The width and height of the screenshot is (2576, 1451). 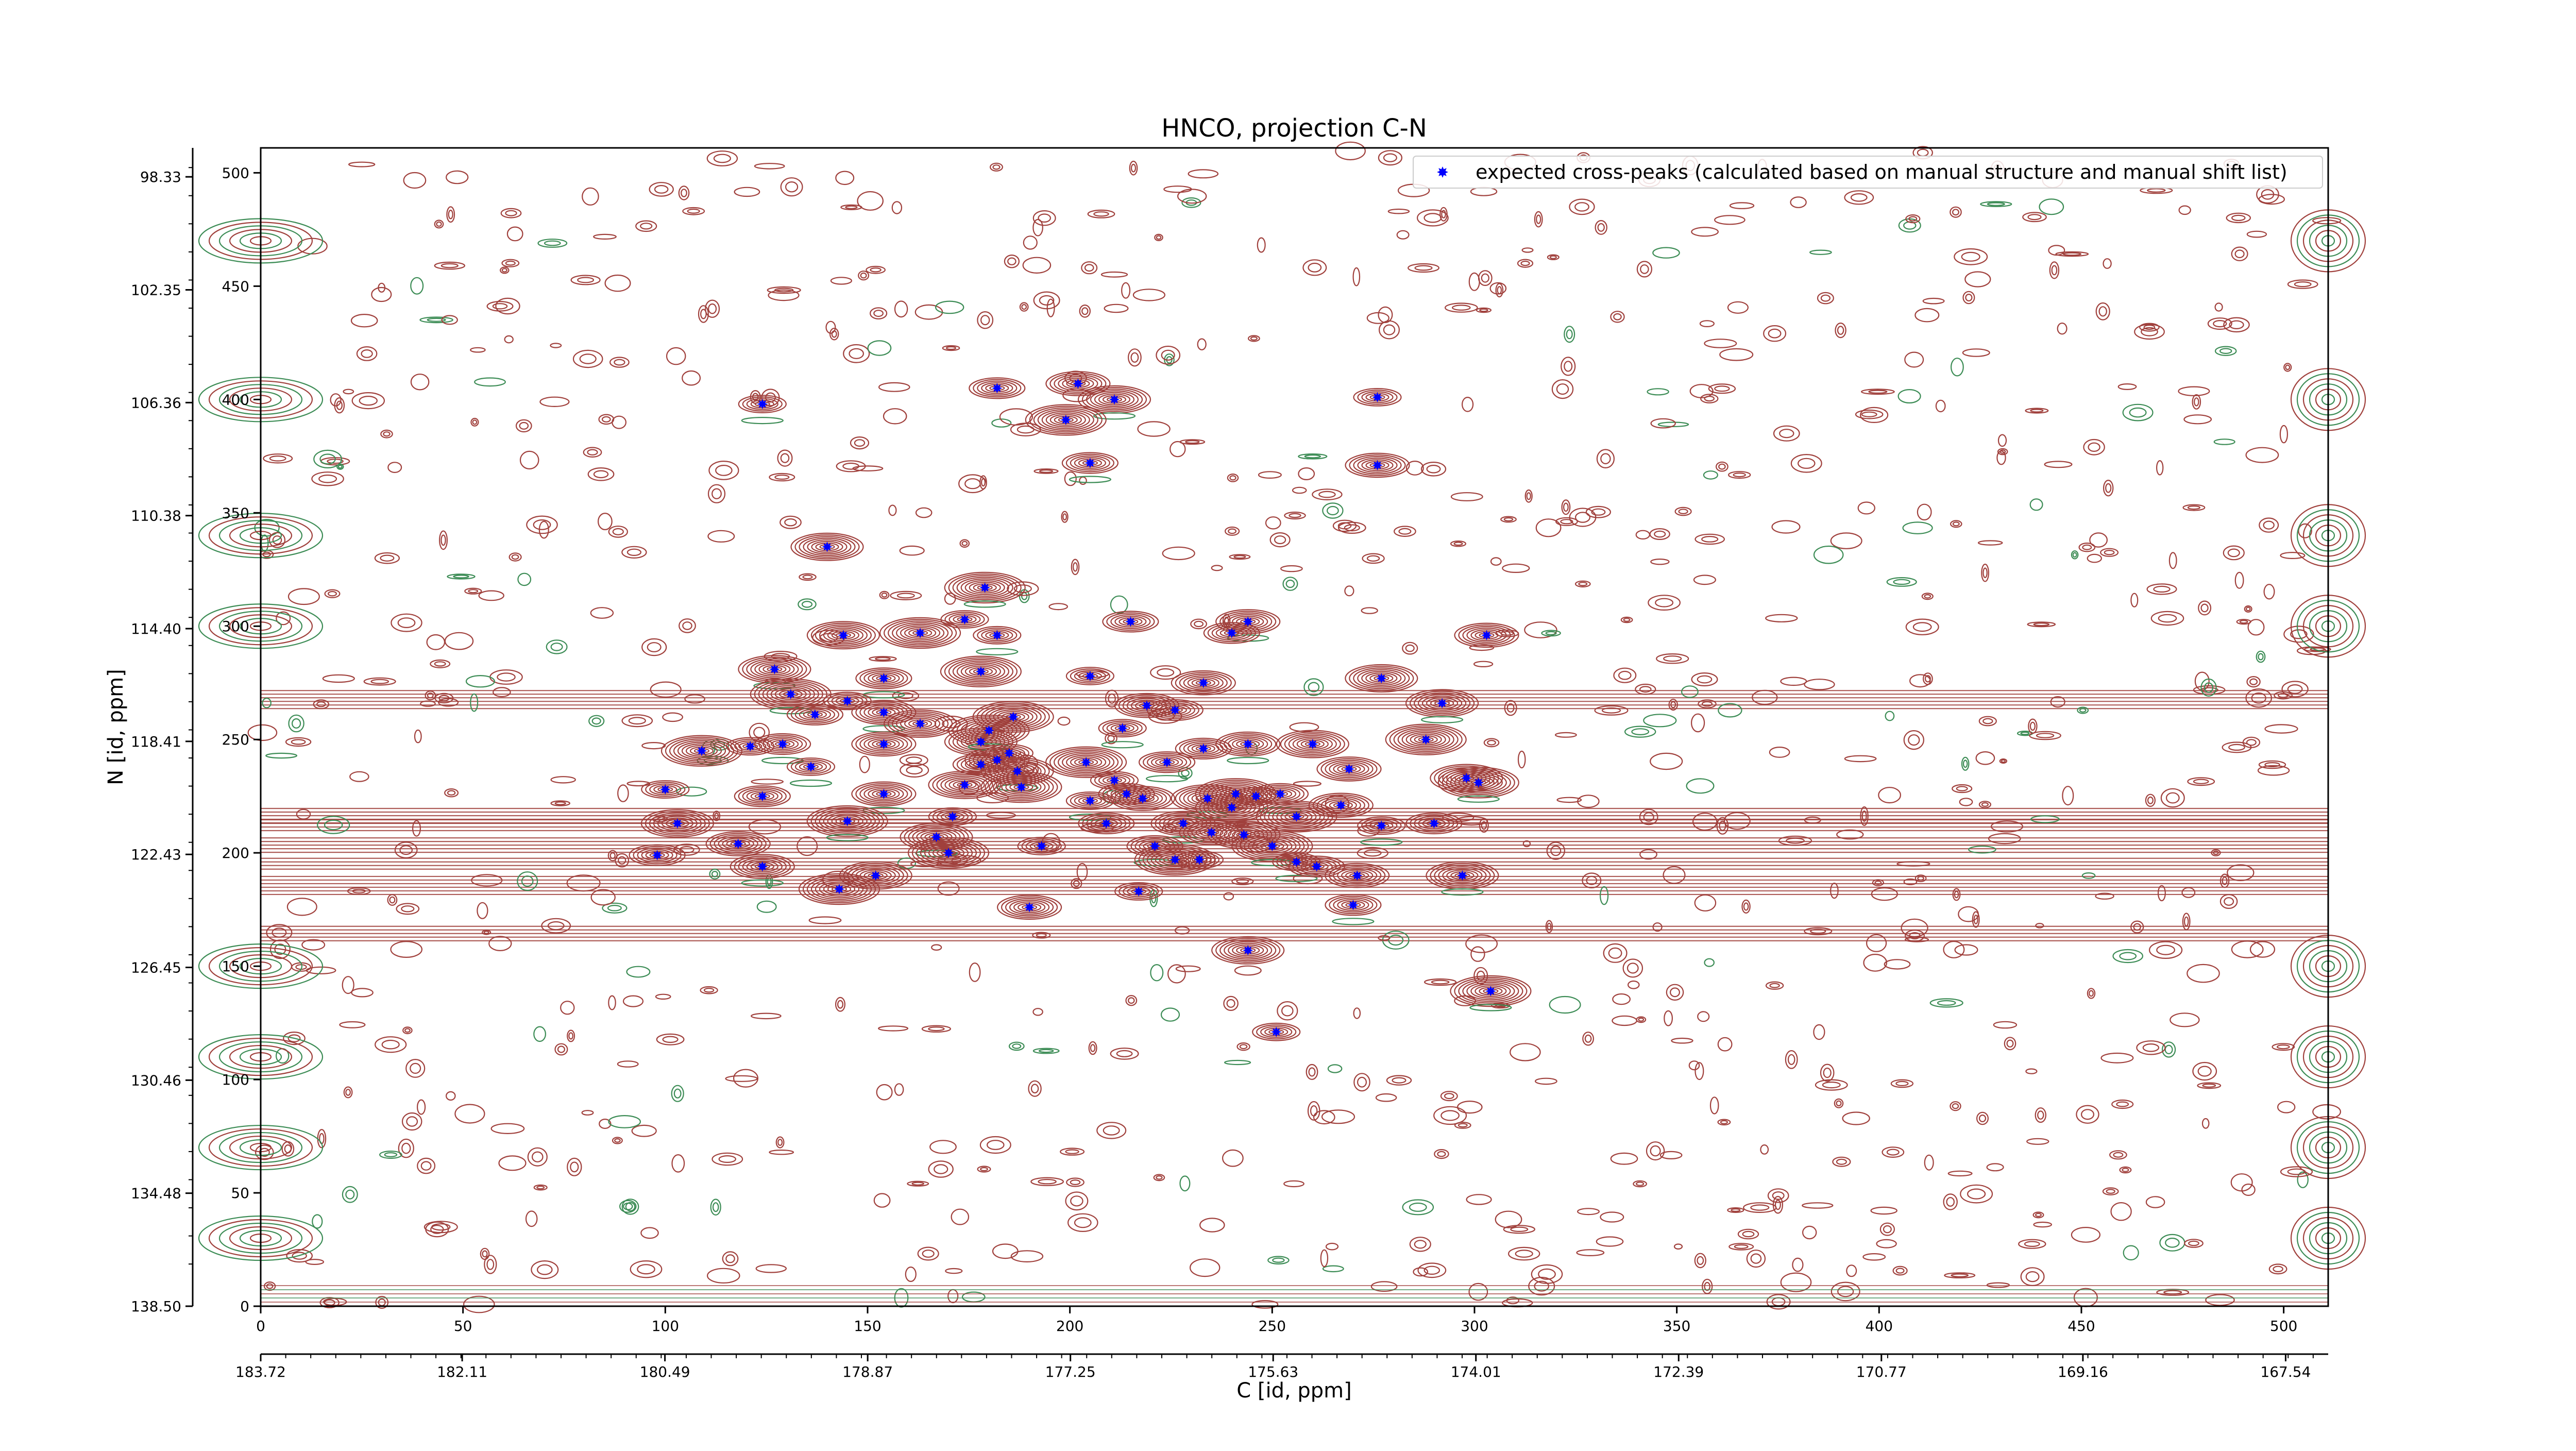 I want to click on x-axis-label: C [id, ppm], so click(x=1294, y=1391).